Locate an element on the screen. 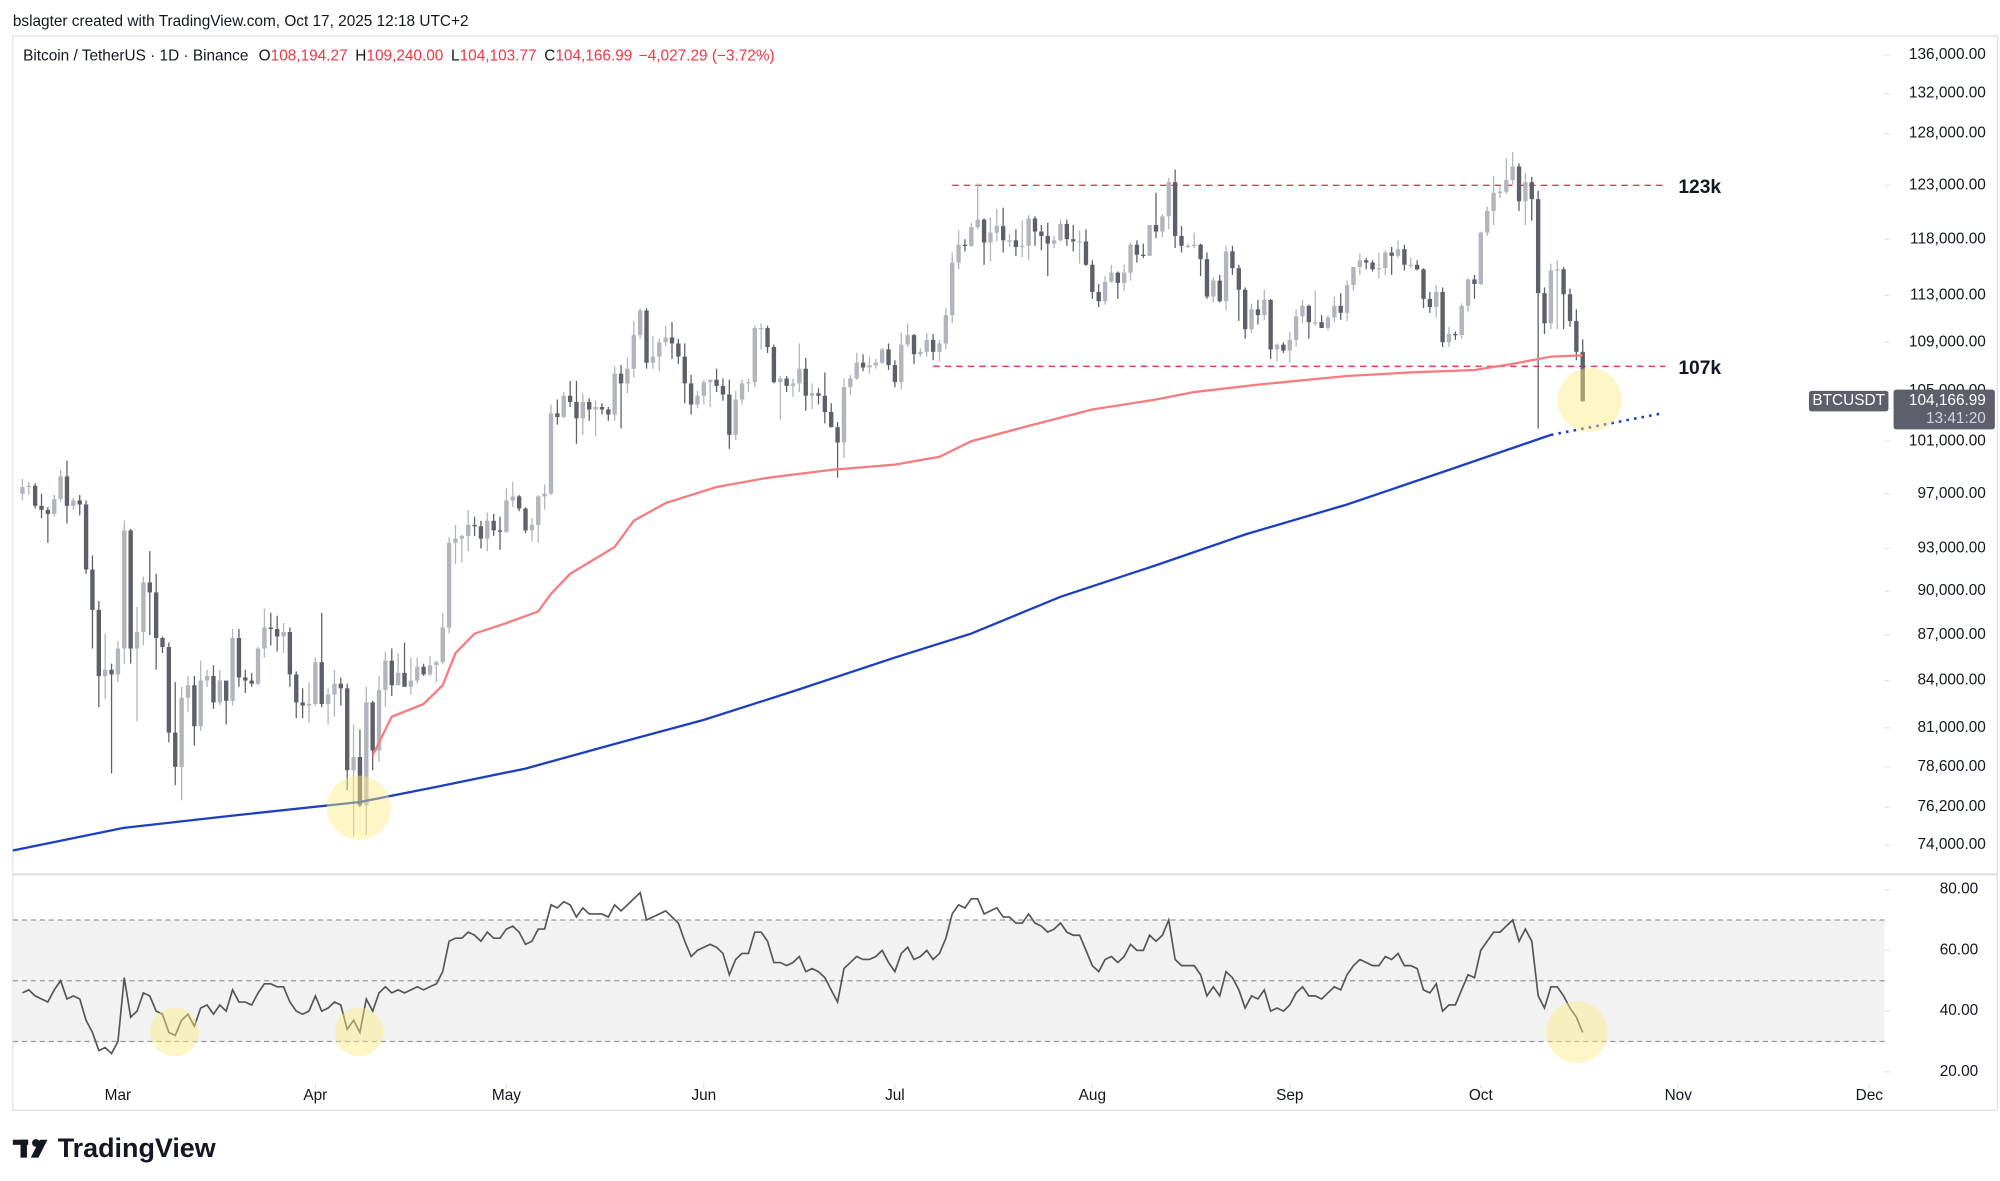 The height and width of the screenshot is (1181, 2000). x-tick-label: May is located at coordinates (506, 1095).